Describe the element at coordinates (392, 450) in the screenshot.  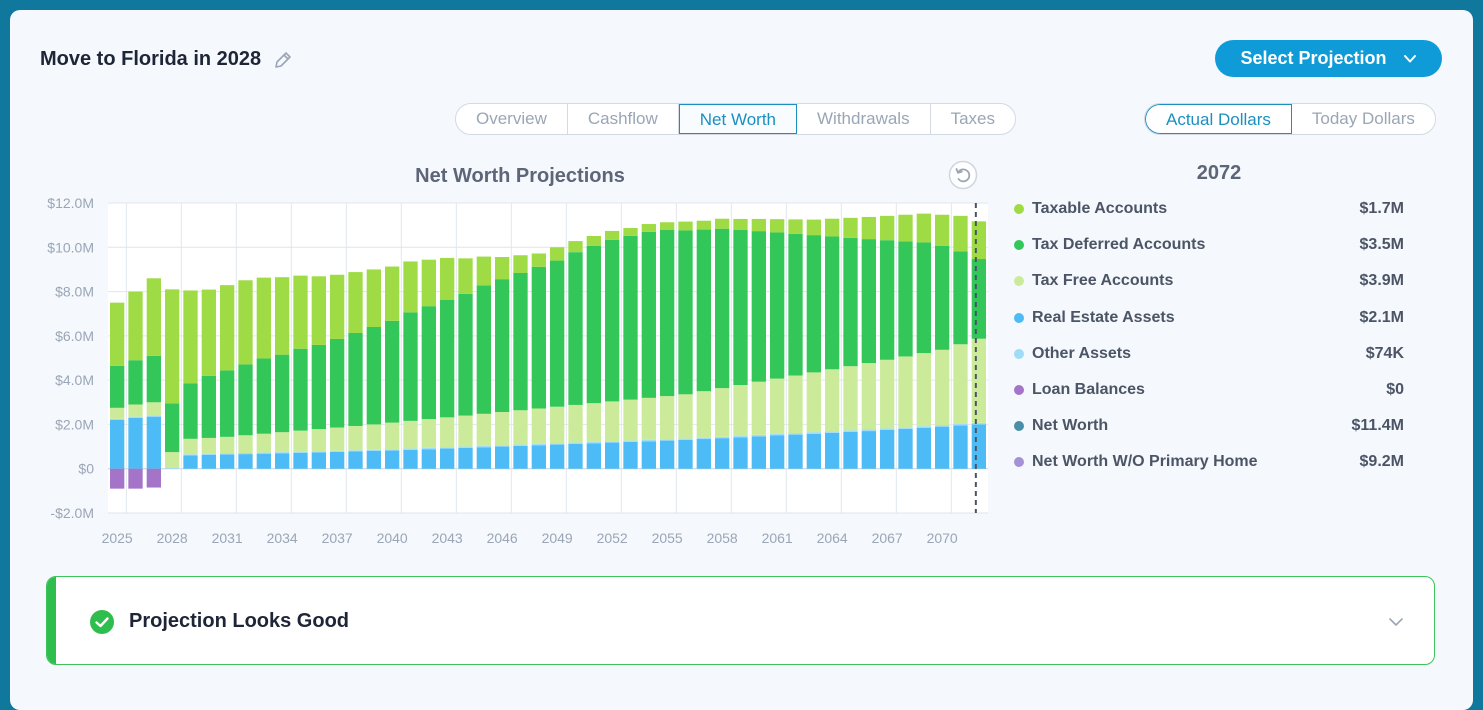
I see `bar-segment-other-2040` at that location.